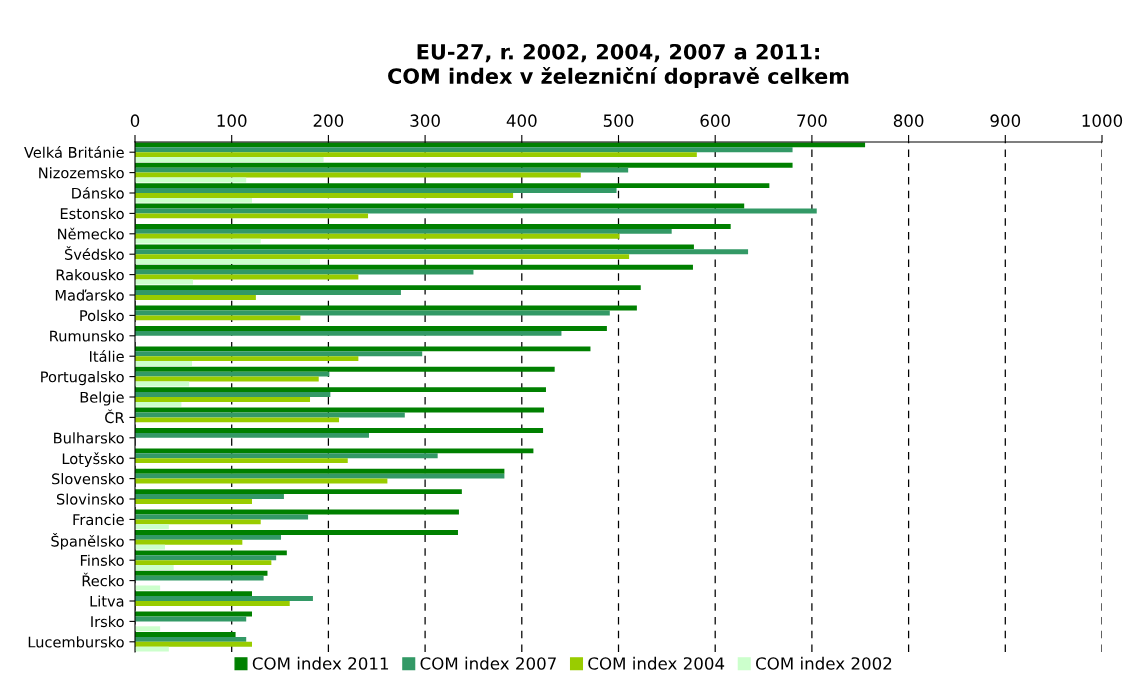 The image size is (1128, 688). I want to click on legend-label: COM index 2004, so click(656, 663).